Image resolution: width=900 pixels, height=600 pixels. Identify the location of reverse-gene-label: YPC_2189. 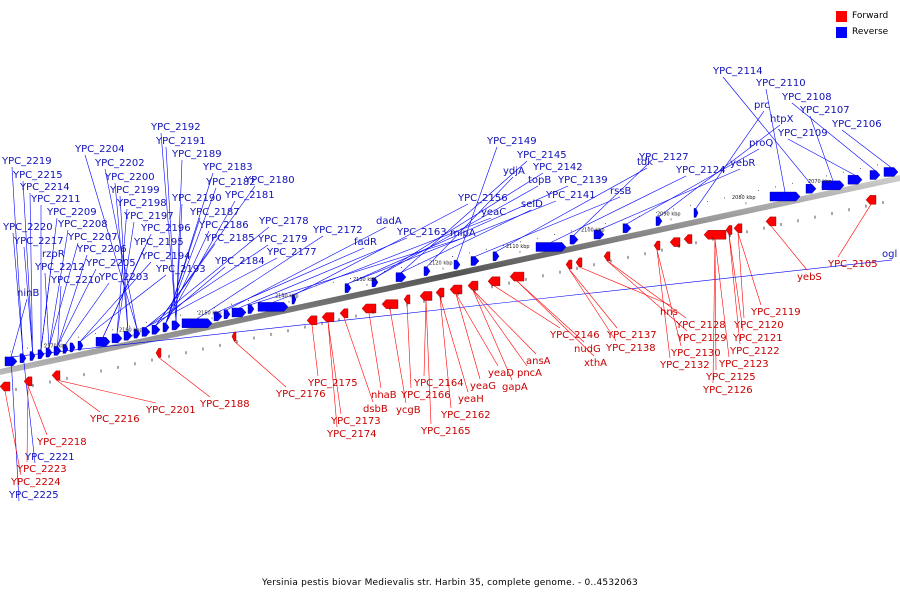
(196, 154).